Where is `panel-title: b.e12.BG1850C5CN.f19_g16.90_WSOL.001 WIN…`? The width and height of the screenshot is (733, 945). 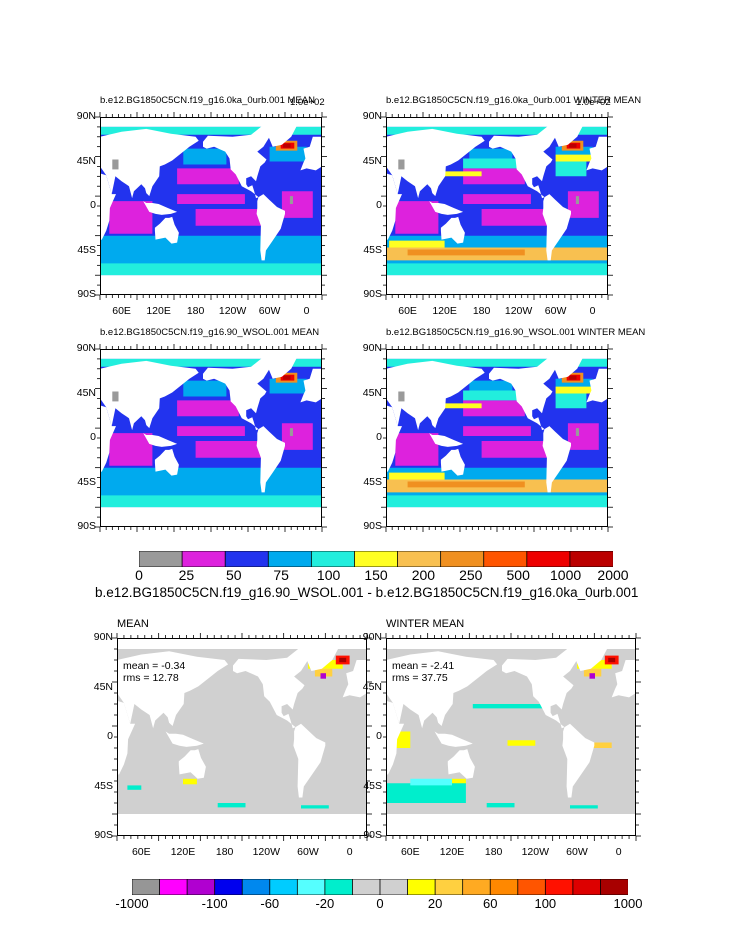 panel-title: b.e12.BG1850C5CN.f19_g16.90_WSOL.001 WIN… is located at coordinates (516, 332).